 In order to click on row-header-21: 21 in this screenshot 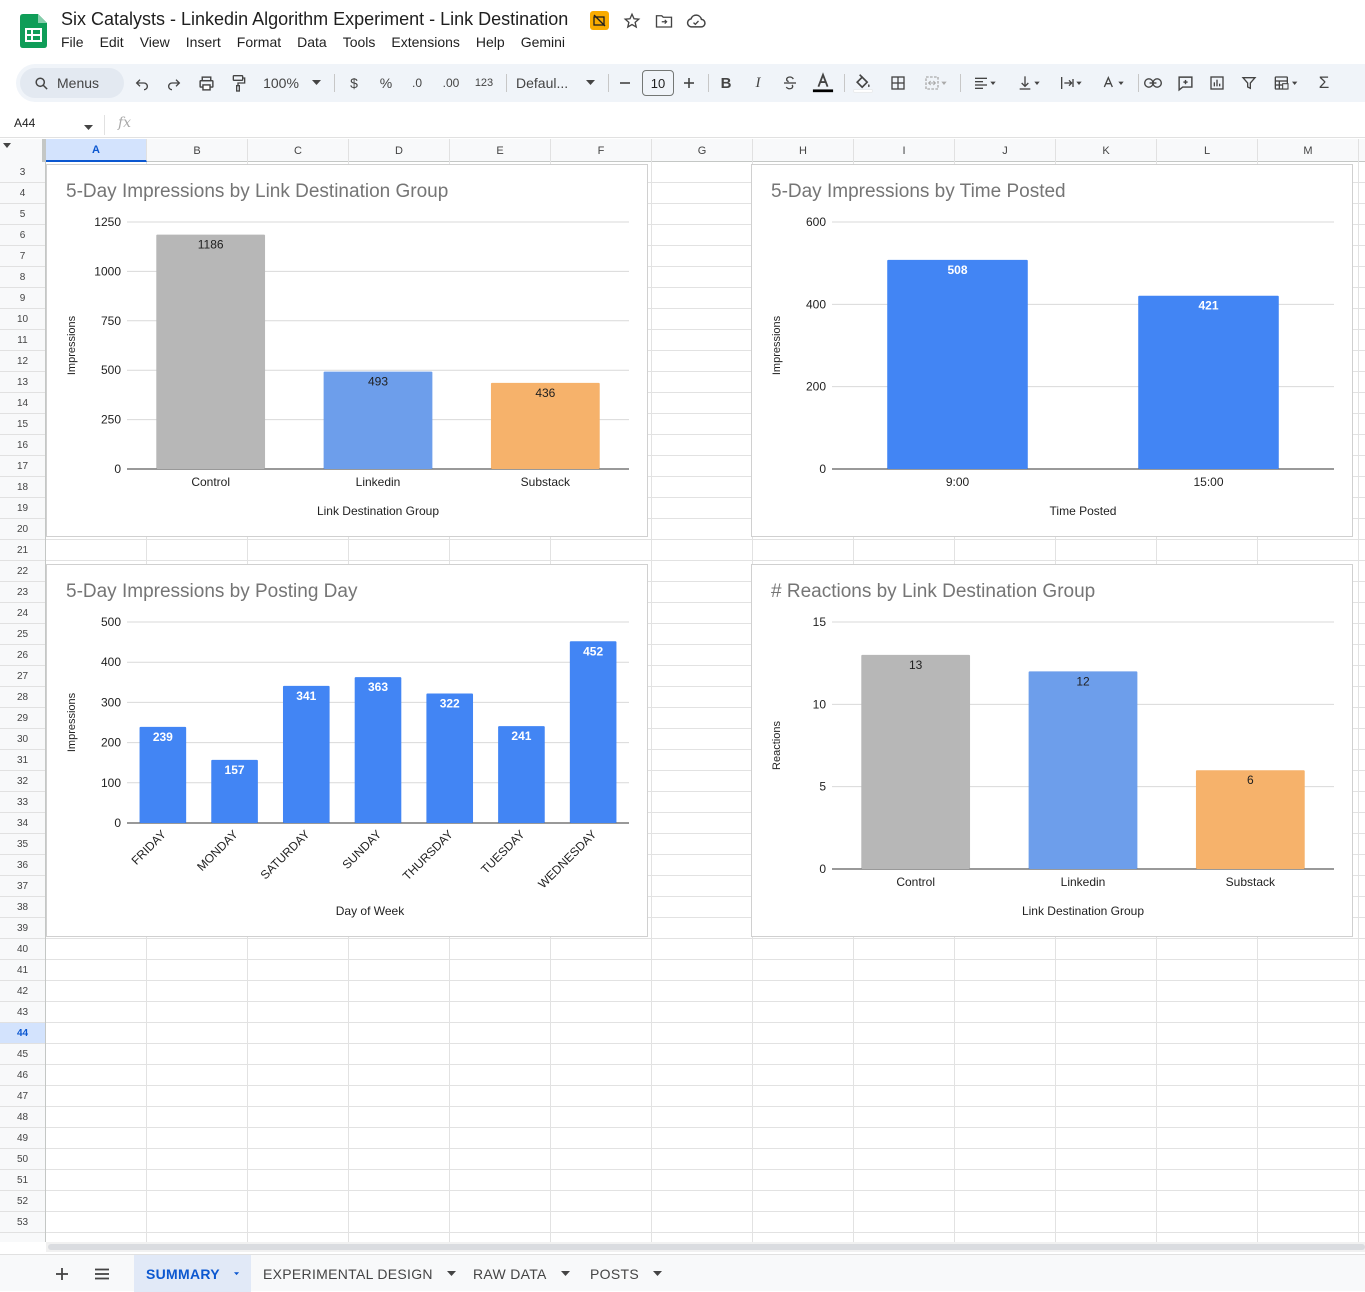, I will do `click(22, 550)`.